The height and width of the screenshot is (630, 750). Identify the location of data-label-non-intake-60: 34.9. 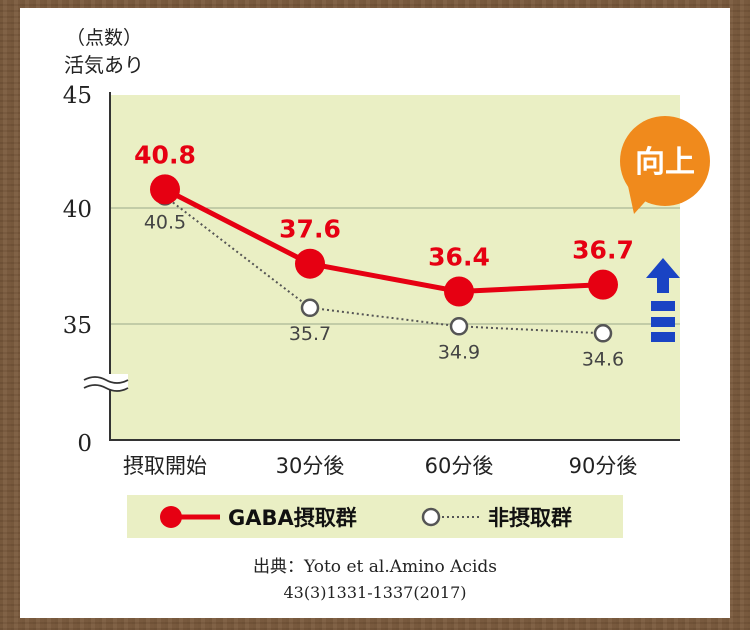
(459, 352).